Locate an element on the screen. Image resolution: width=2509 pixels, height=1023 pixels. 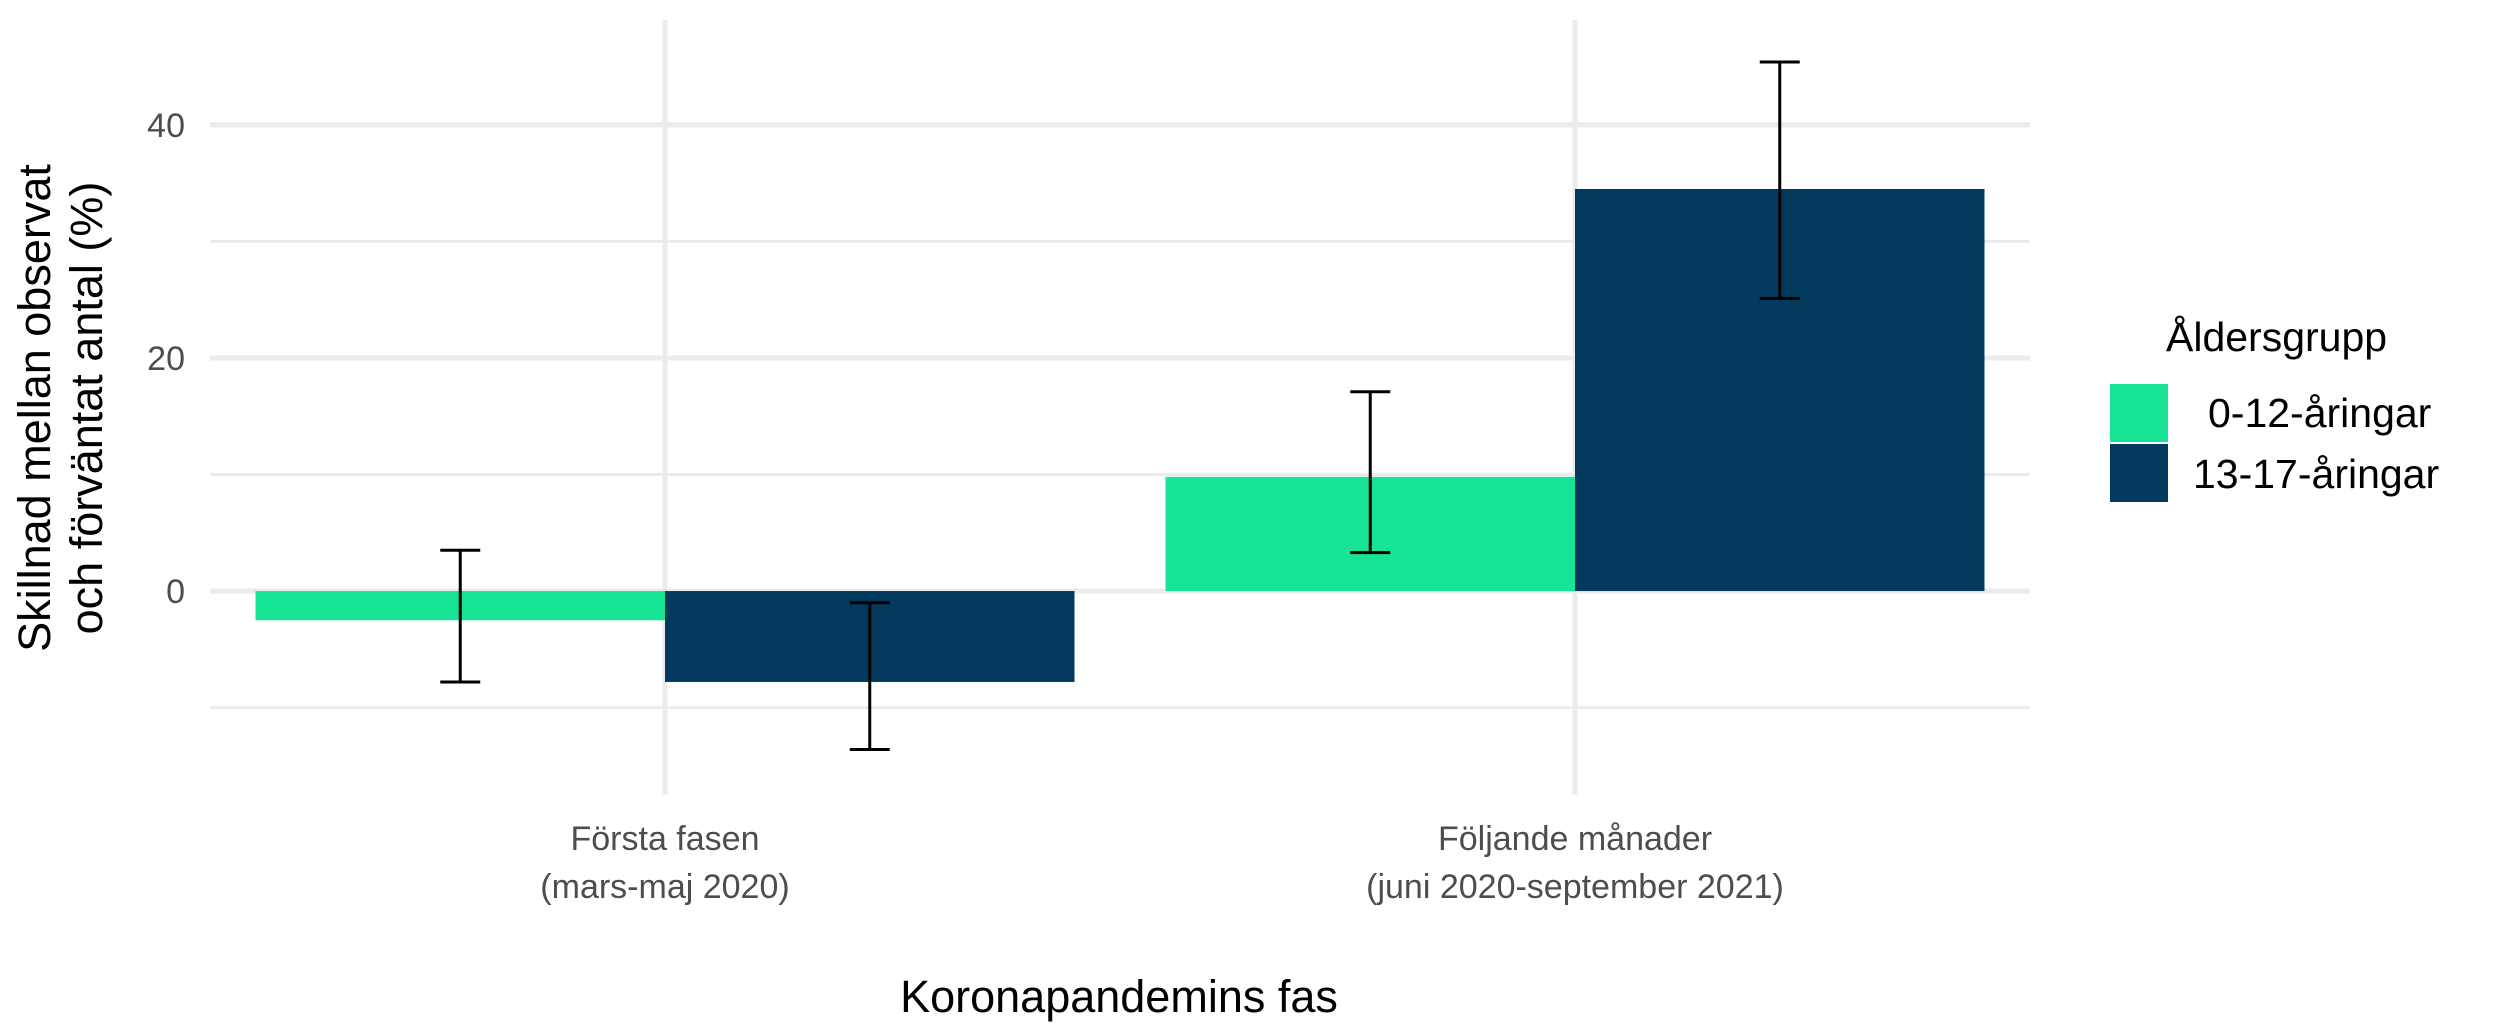
y-tick-label: 20 is located at coordinates (166, 359).